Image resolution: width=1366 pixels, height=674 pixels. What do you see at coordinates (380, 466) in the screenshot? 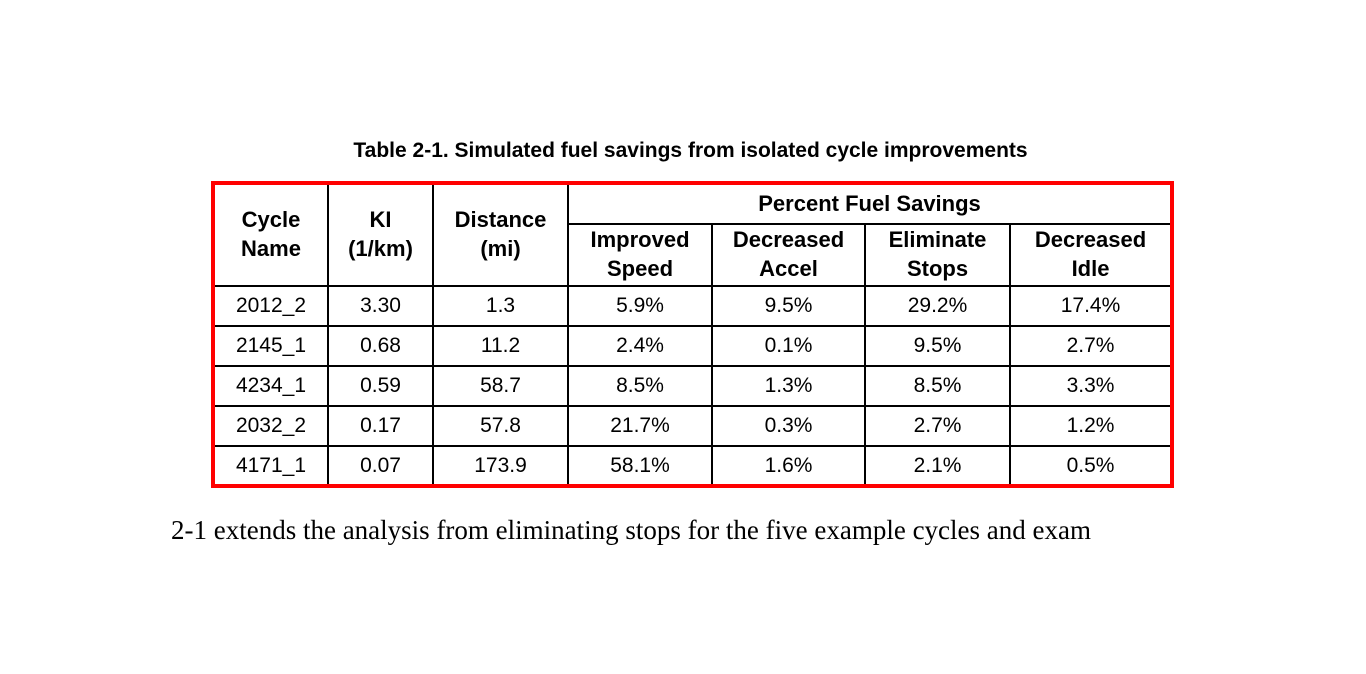
I see `cell-ki: 0.07` at bounding box center [380, 466].